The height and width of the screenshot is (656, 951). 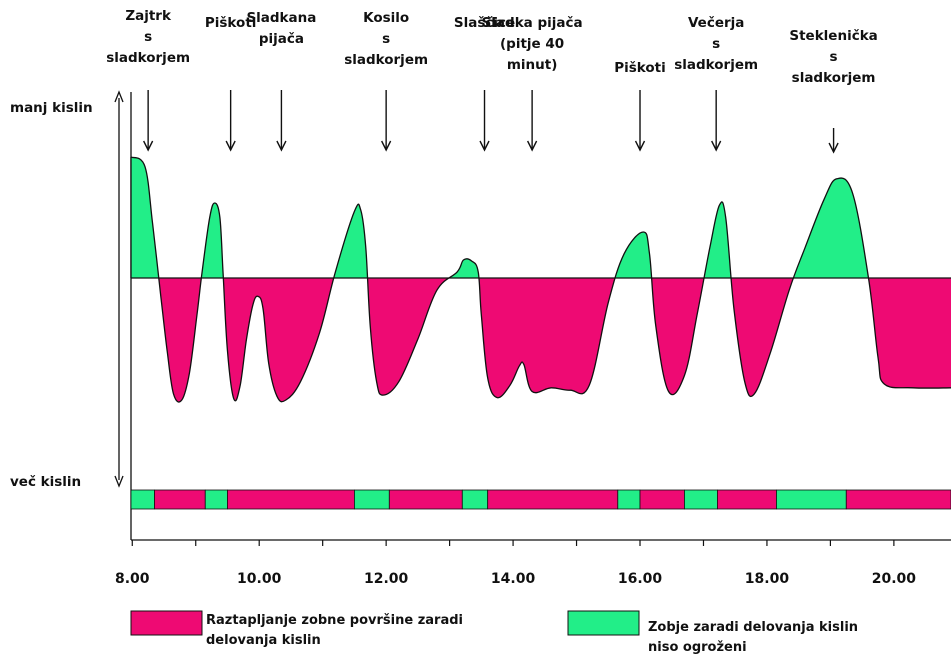 What do you see at coordinates (833, 36) in the screenshot?
I see `event-label-line: Steklenička` at bounding box center [833, 36].